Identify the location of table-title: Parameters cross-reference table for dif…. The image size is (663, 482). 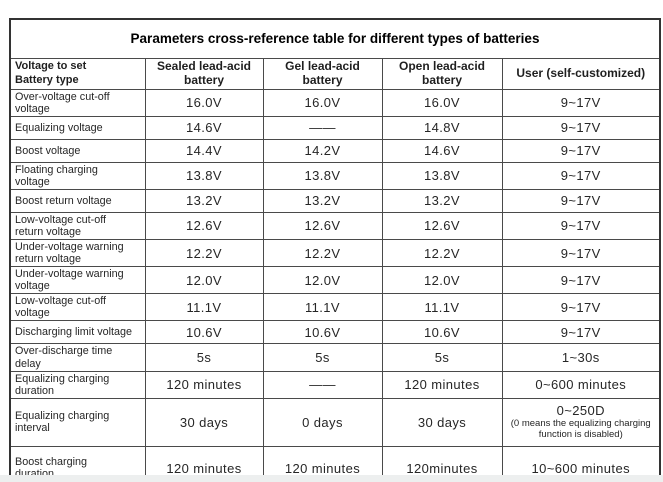
(335, 38).